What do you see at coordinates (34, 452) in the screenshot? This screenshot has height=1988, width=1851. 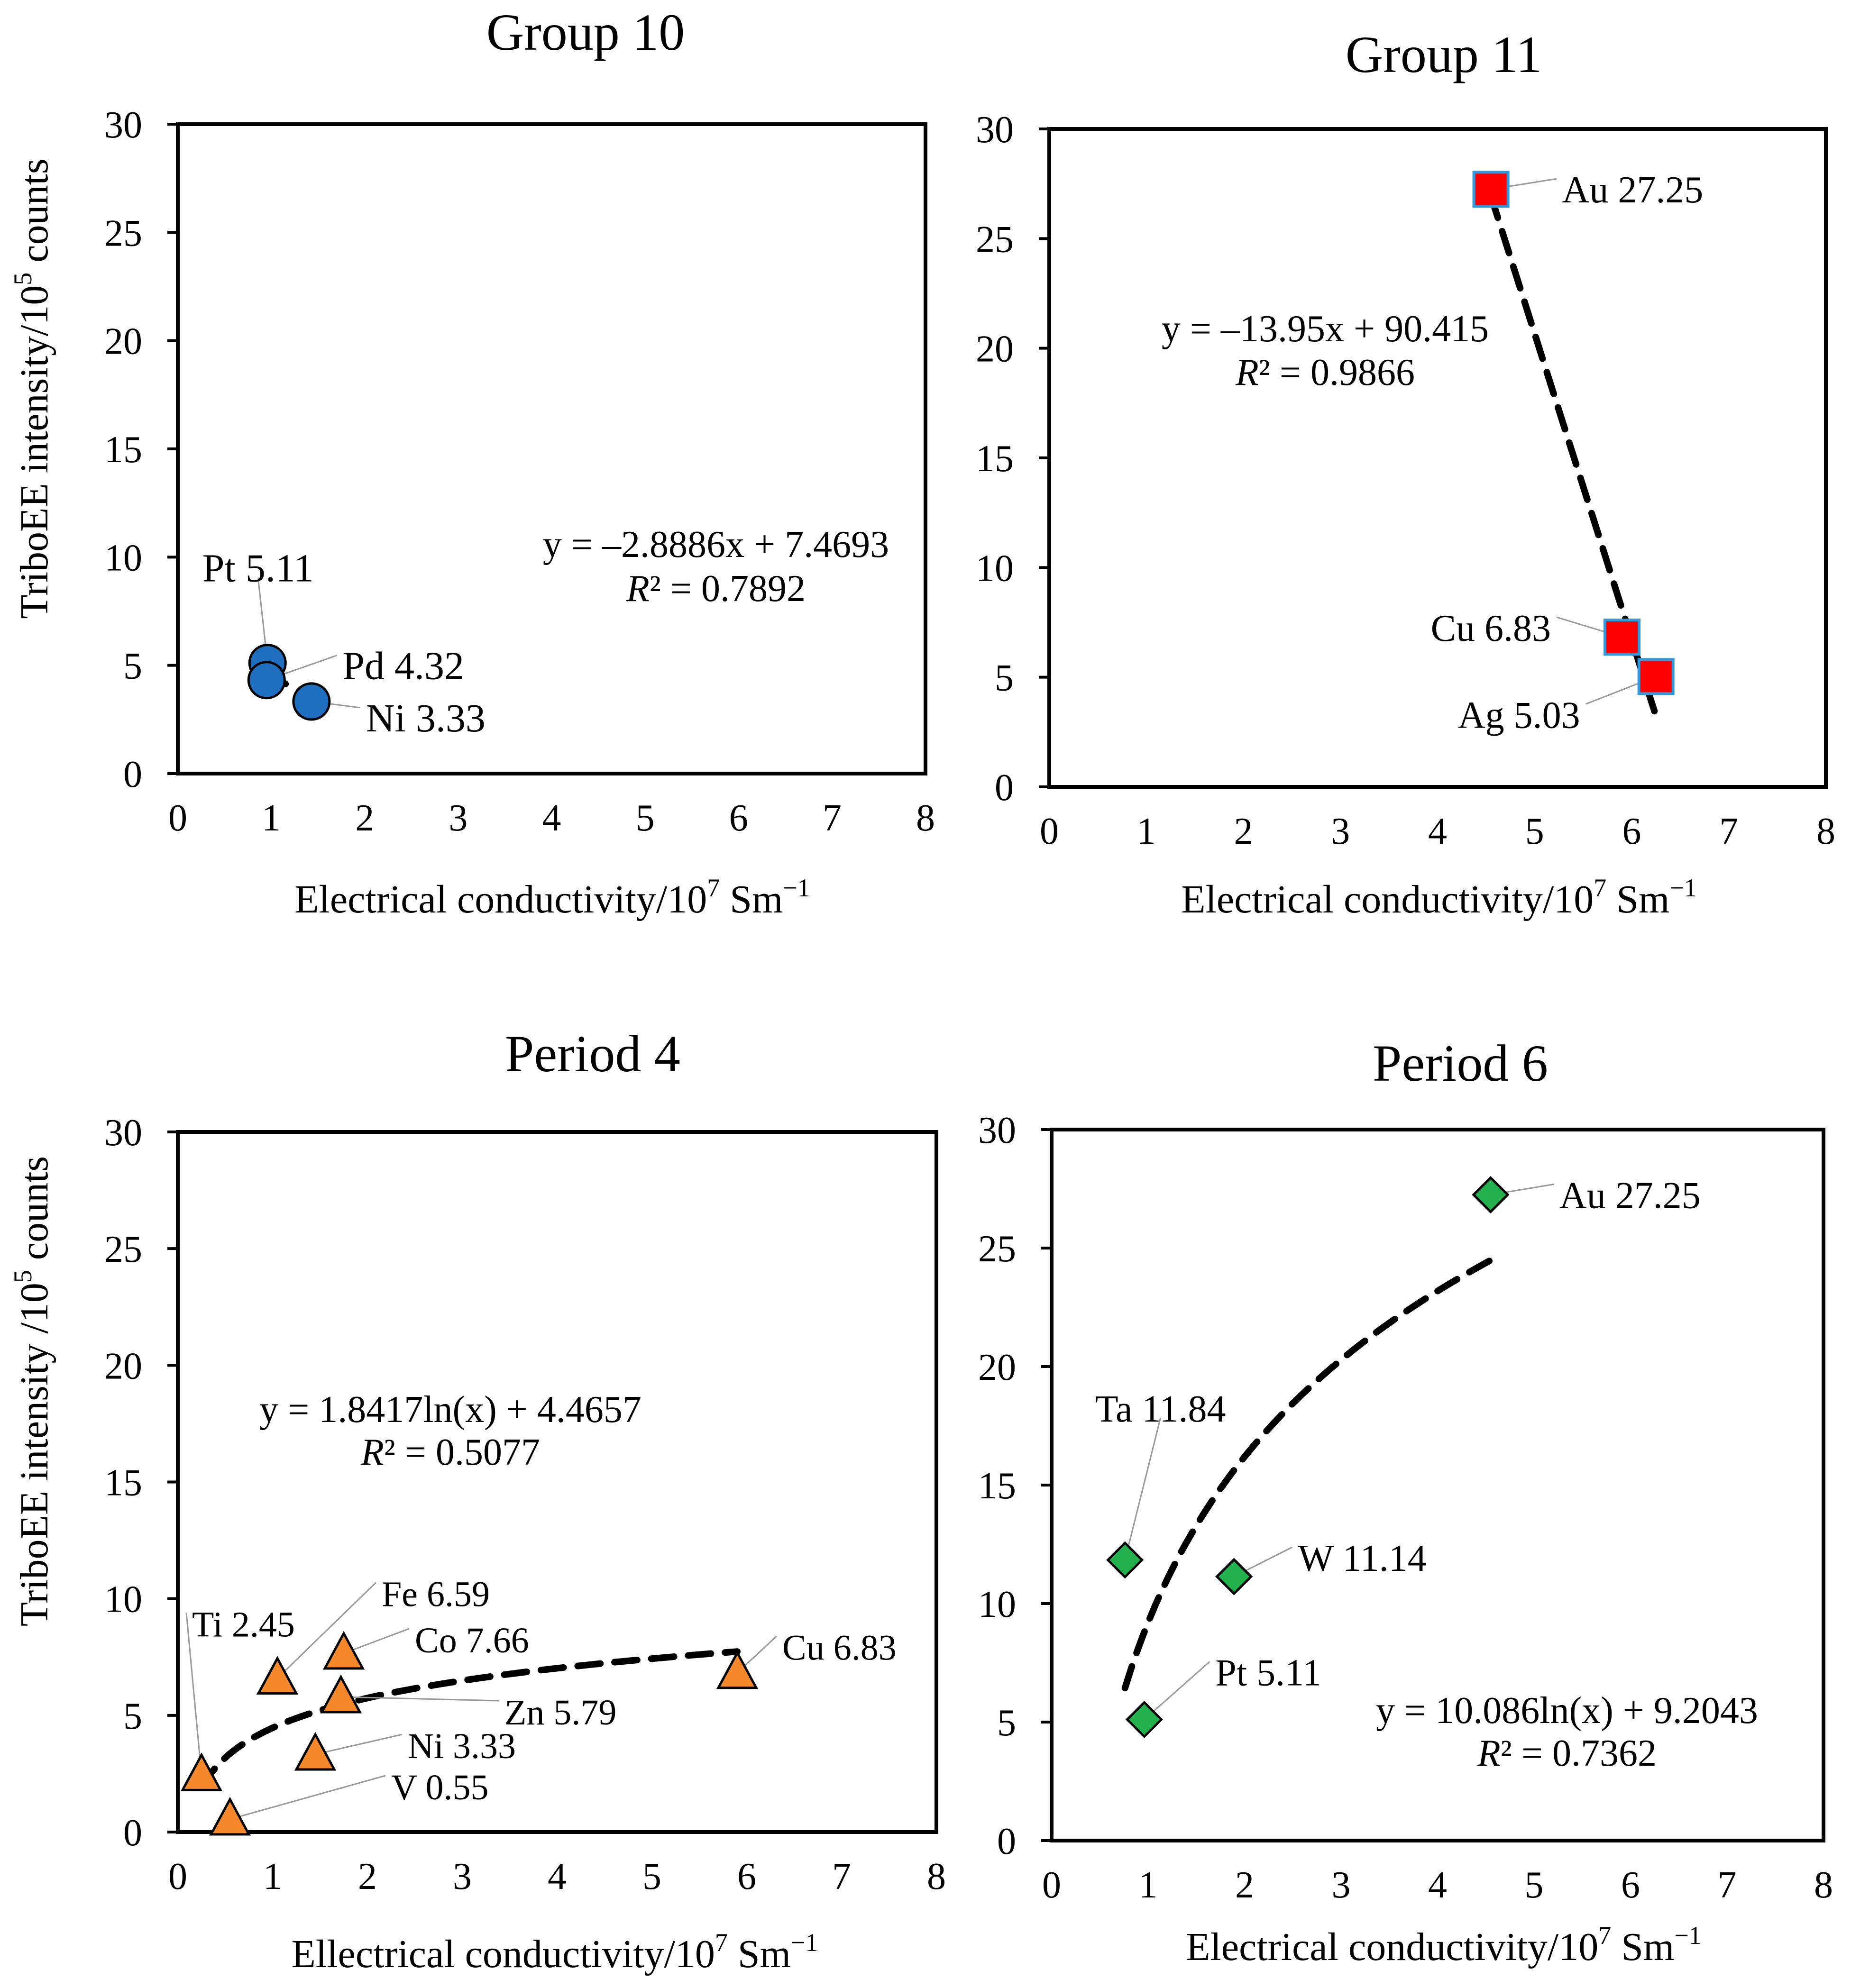 I see `y-axis-label-top-main: TriboEE intensity/10` at bounding box center [34, 452].